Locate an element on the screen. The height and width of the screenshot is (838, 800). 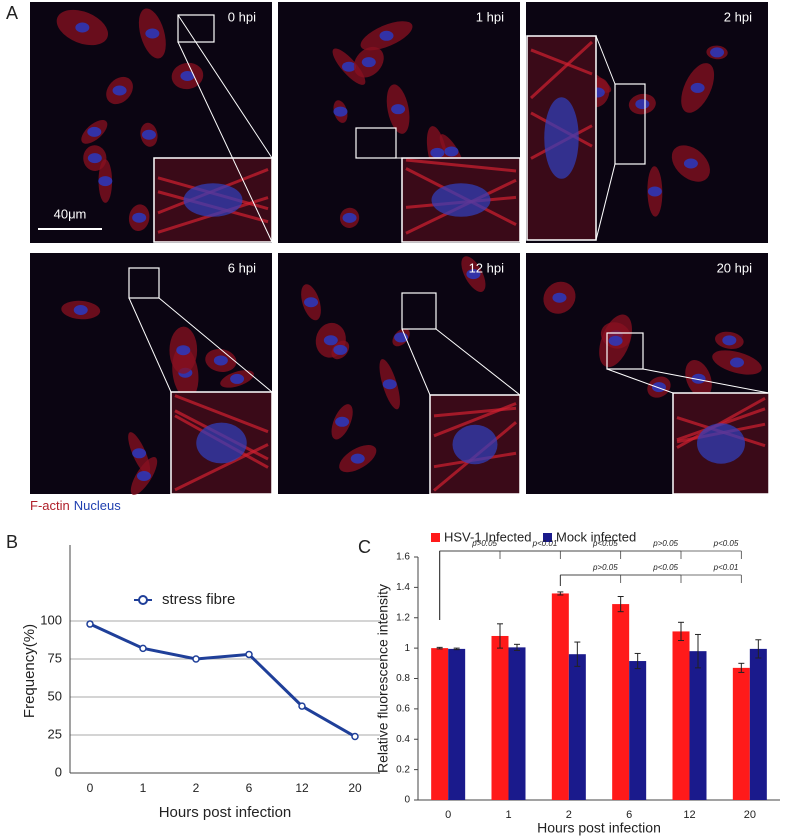
stain-label: F-actin is located at coordinates (50, 505).